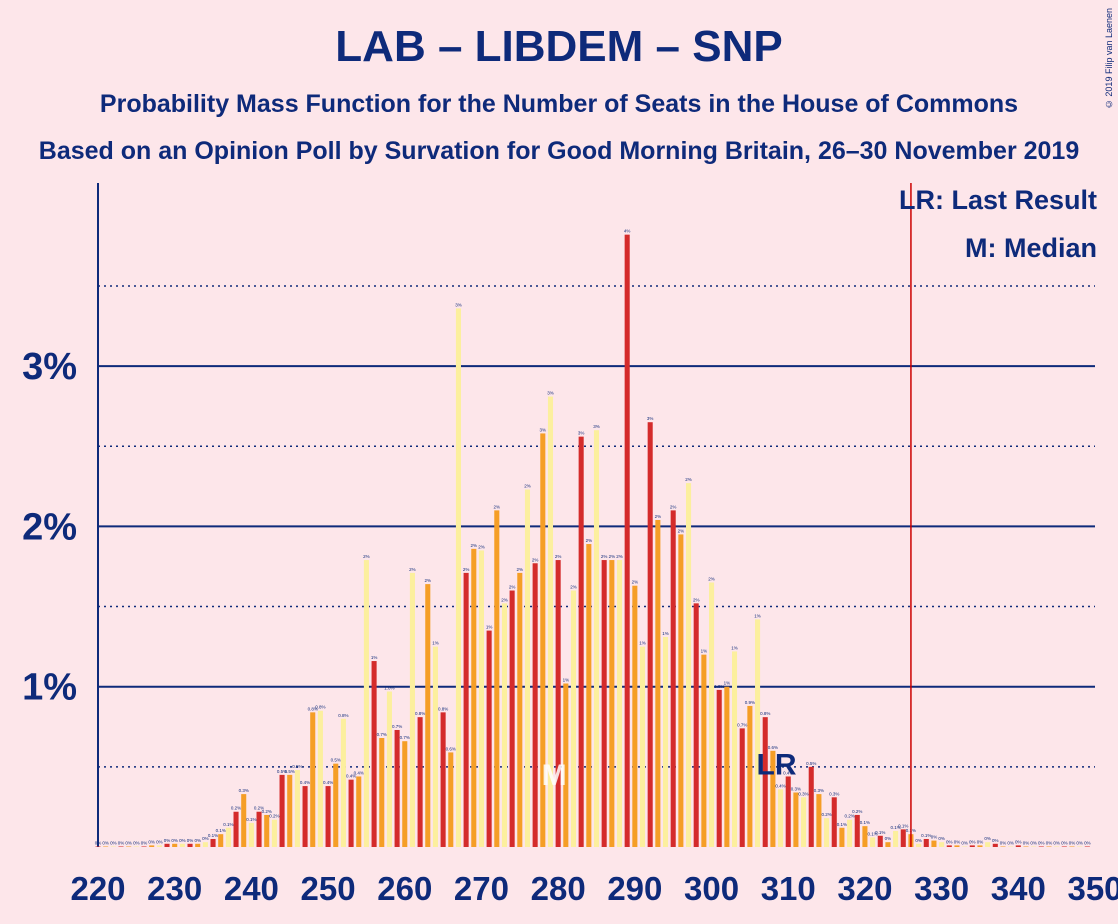 This screenshot has width=1118, height=924. Describe the element at coordinates (174, 888) in the screenshot. I see `x-tick-label: 230` at that location.